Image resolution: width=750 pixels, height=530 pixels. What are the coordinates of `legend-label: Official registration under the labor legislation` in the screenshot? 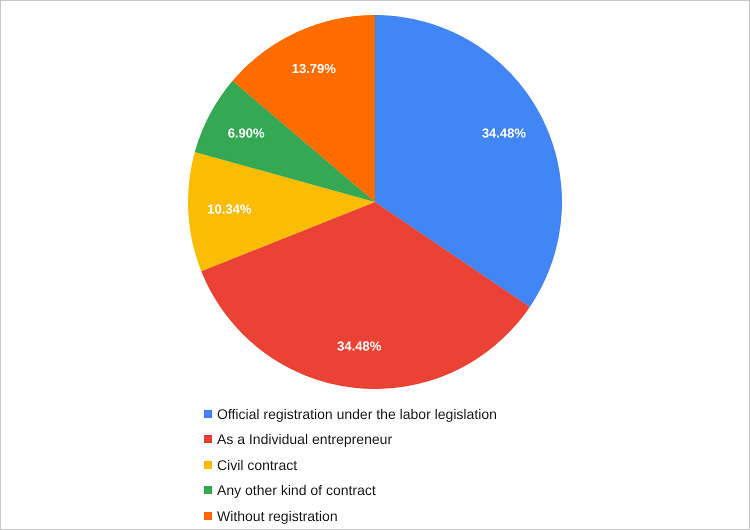 It's located at (357, 414).